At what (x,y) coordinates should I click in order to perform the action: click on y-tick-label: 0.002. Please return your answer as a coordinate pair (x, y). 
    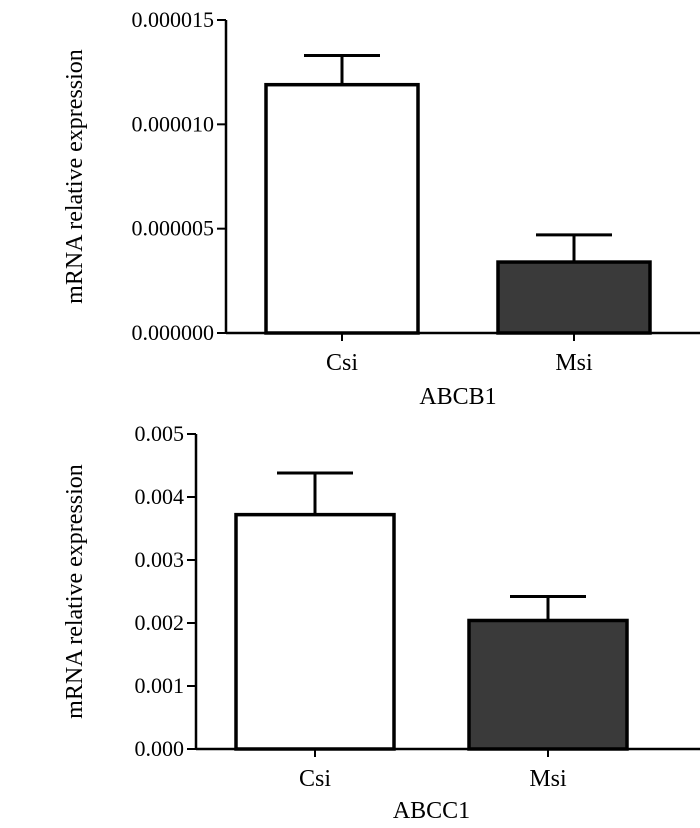
    Looking at the image, I should click on (160, 622).